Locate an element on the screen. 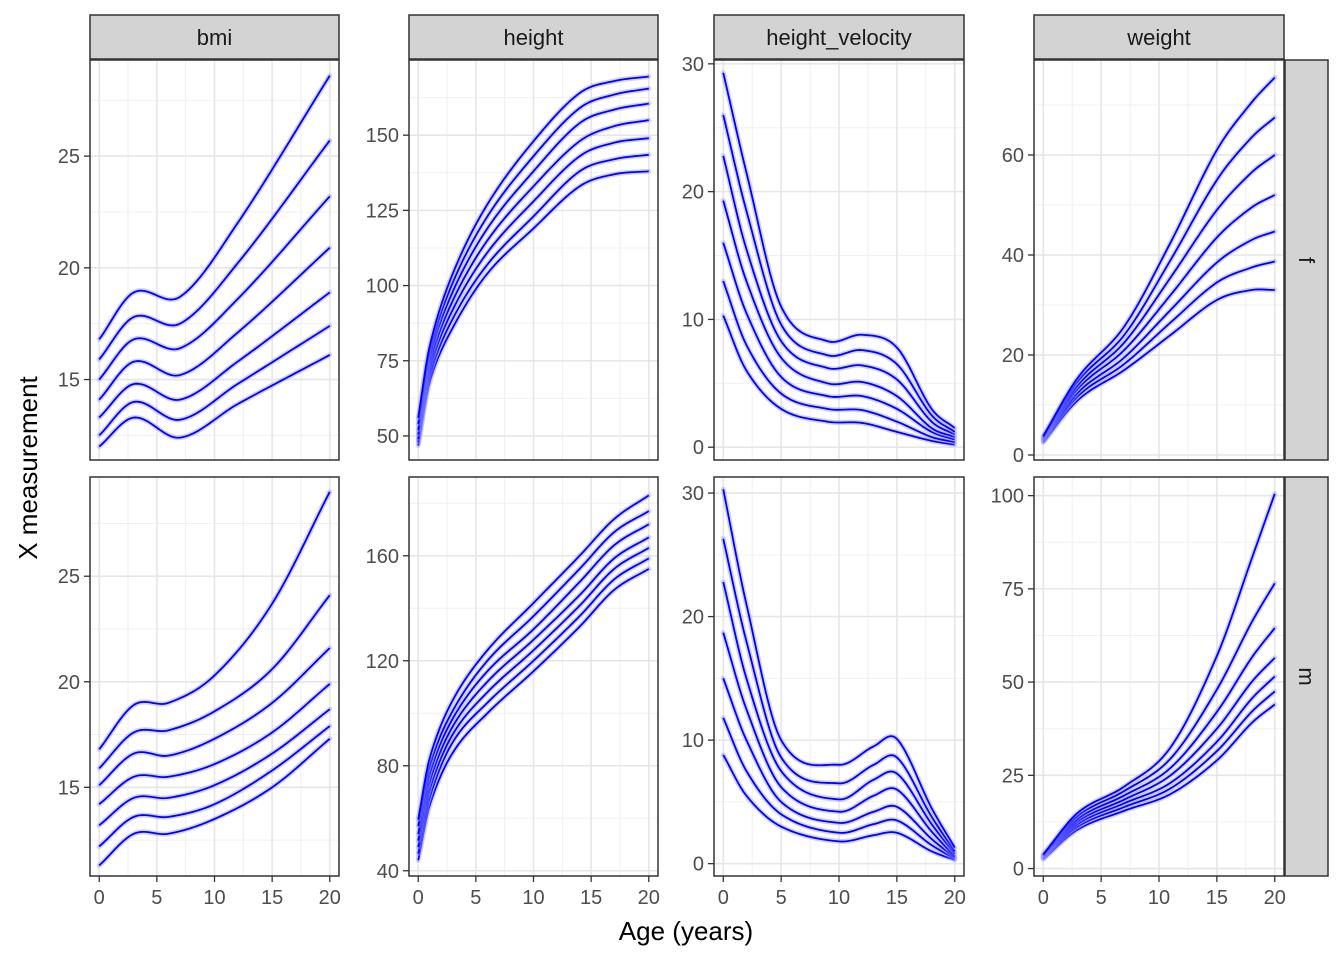 This screenshot has height=965, width=1344. y-tick-label: 120 is located at coordinates (382, 662).